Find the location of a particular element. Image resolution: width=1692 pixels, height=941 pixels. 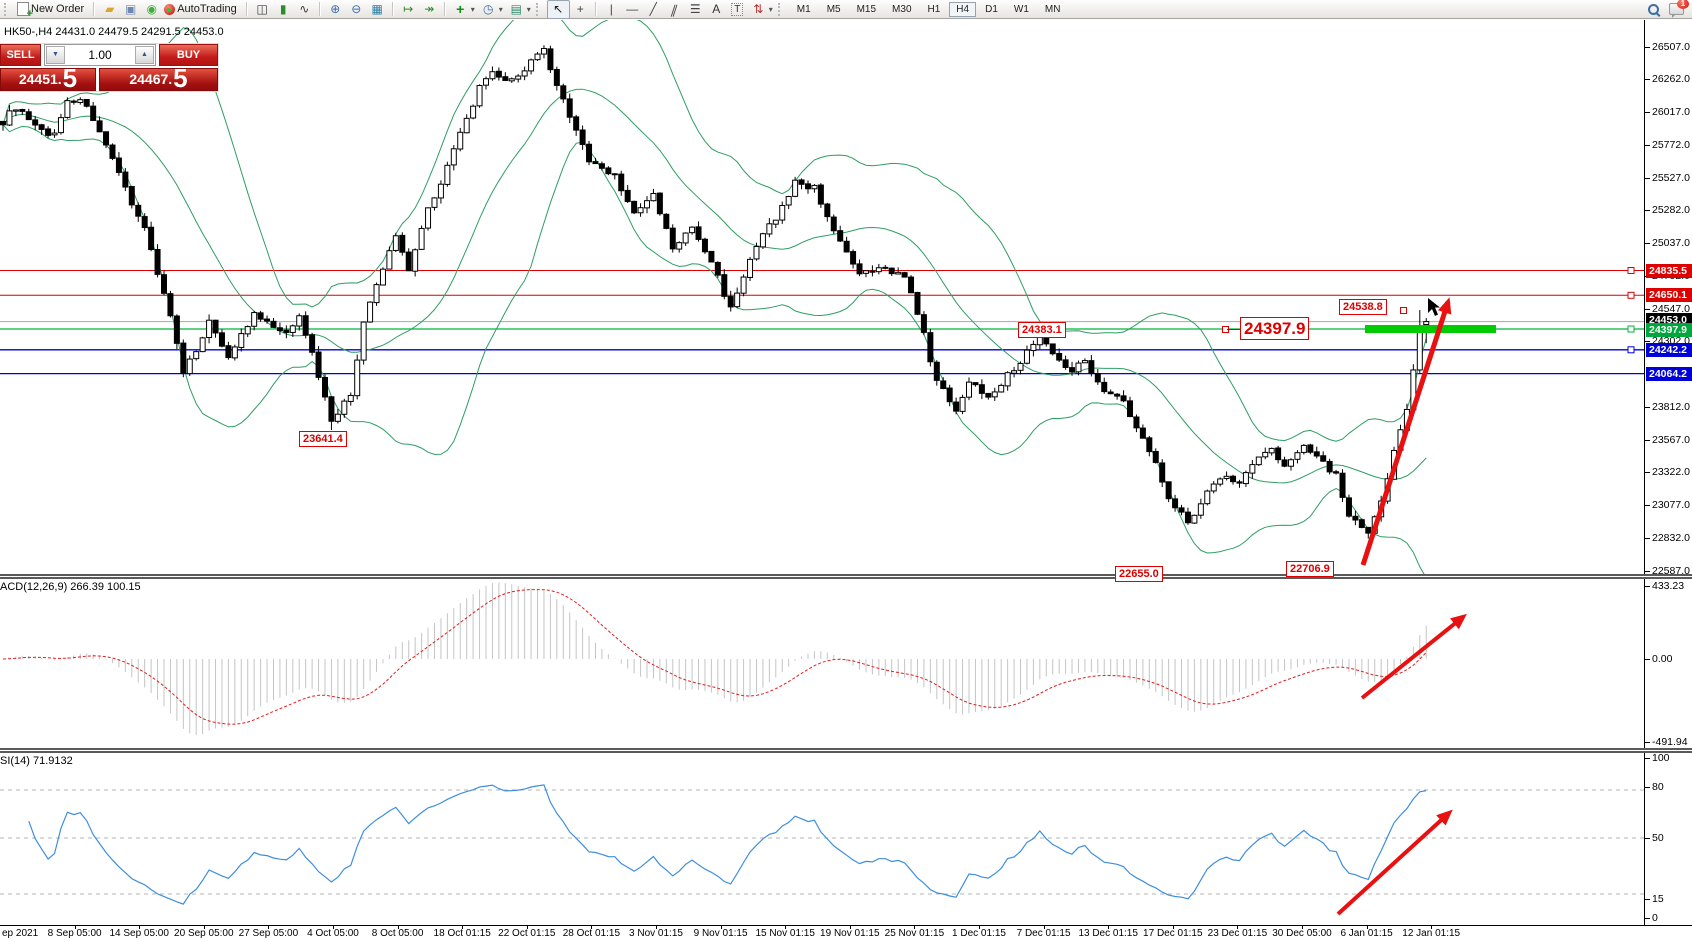

equidistant-channel-icon: ∥ is located at coordinates (674, 9).